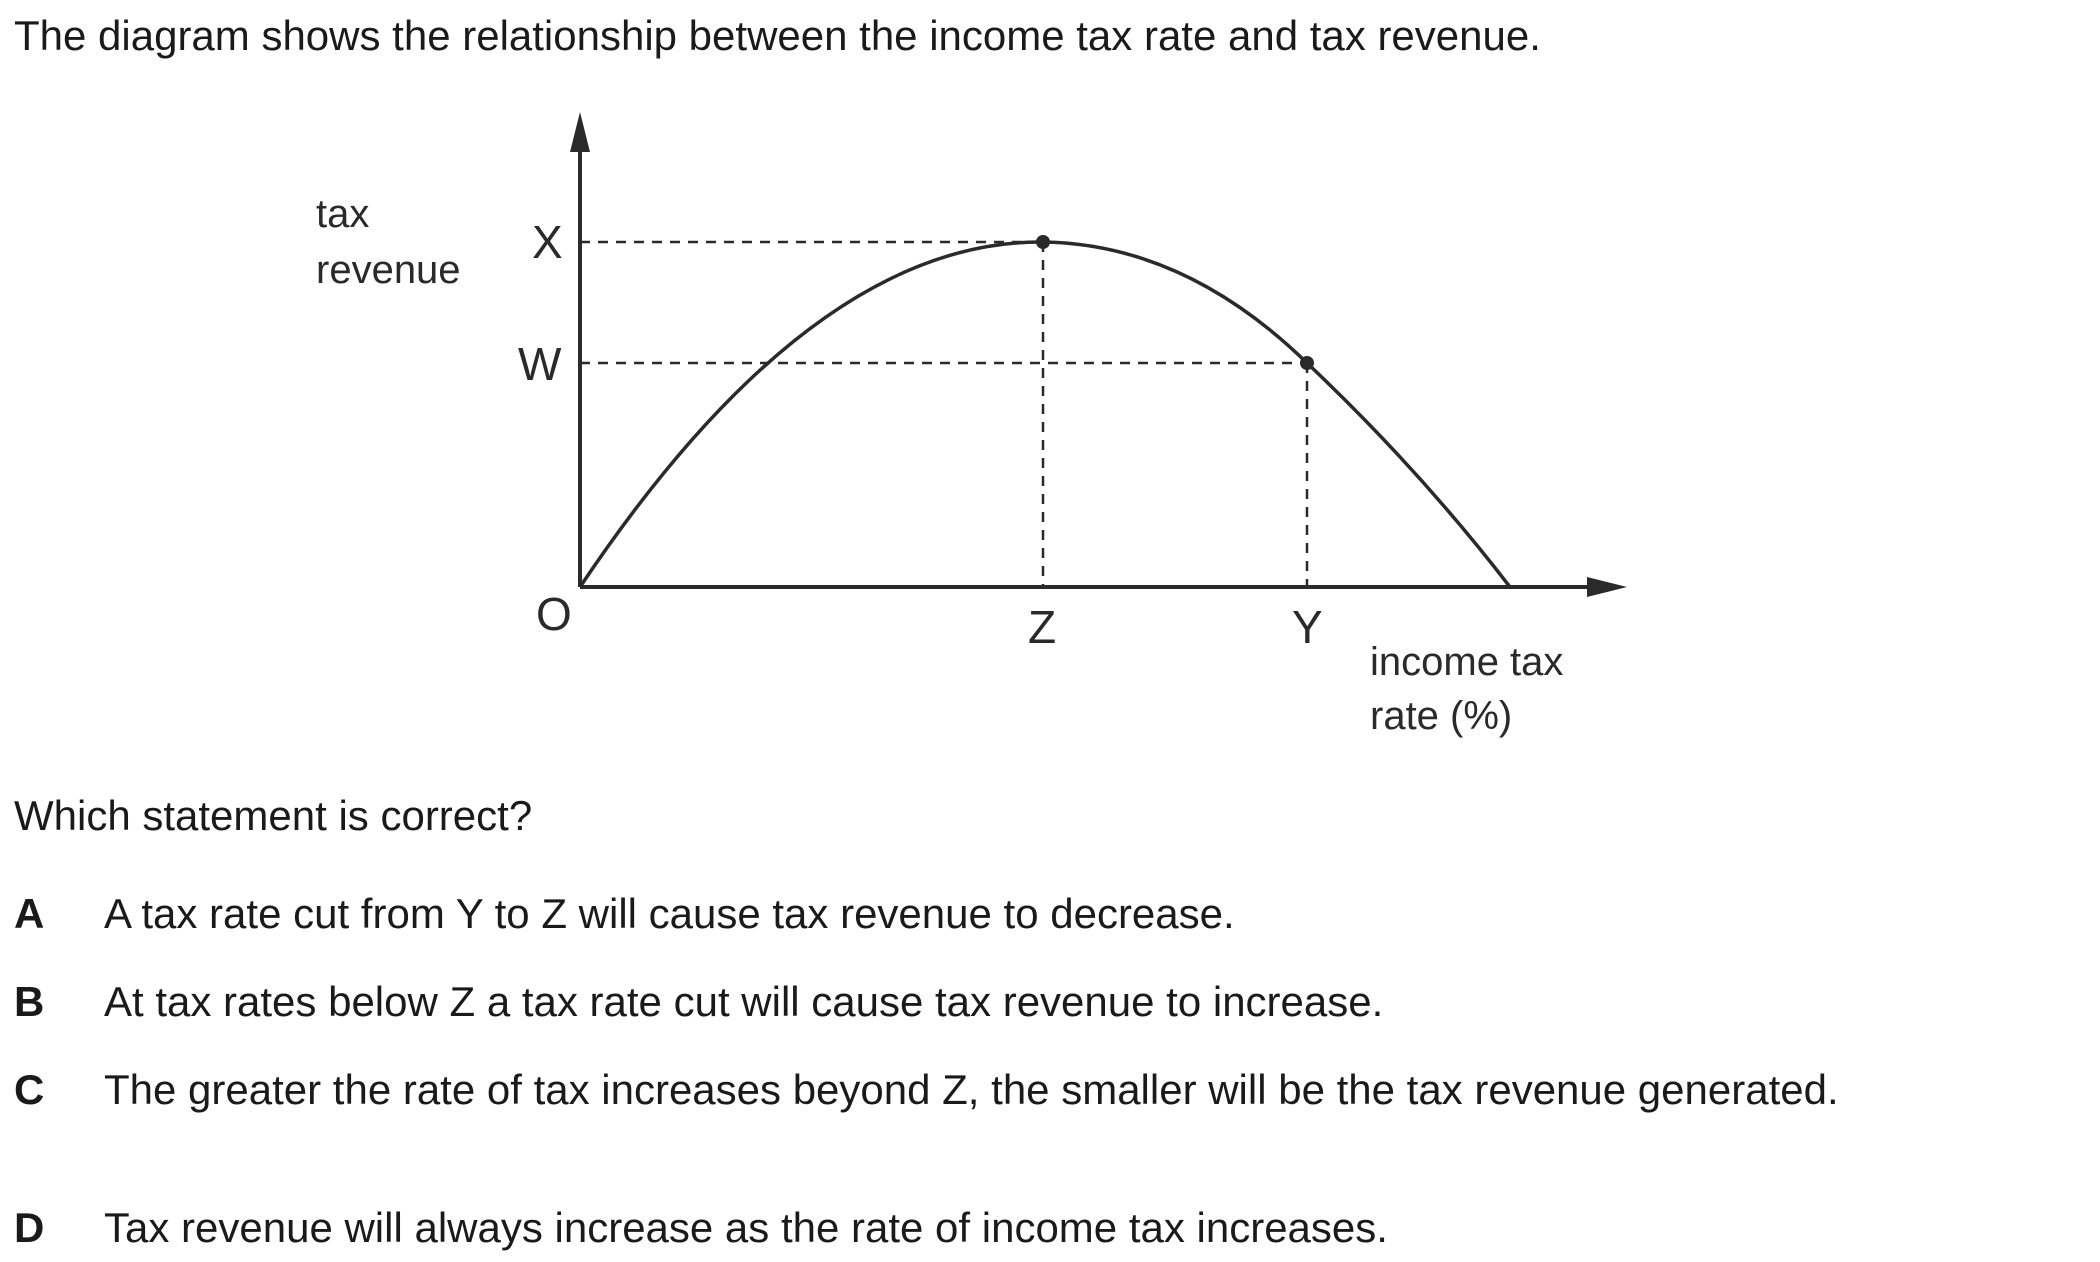 Image resolution: width=2100 pixels, height=1262 pixels. Describe the element at coordinates (1045, 414) in the screenshot. I see `tax-revenue-curve` at that location.